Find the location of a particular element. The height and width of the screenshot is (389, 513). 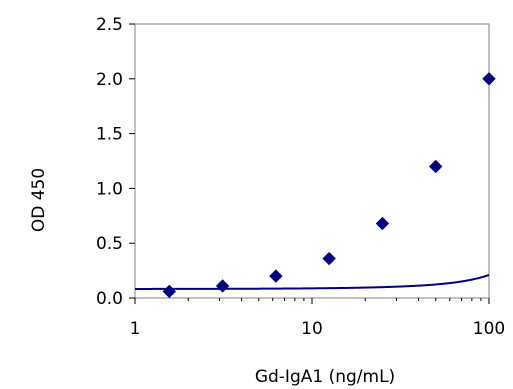

fit-curve is located at coordinates (312, 282).